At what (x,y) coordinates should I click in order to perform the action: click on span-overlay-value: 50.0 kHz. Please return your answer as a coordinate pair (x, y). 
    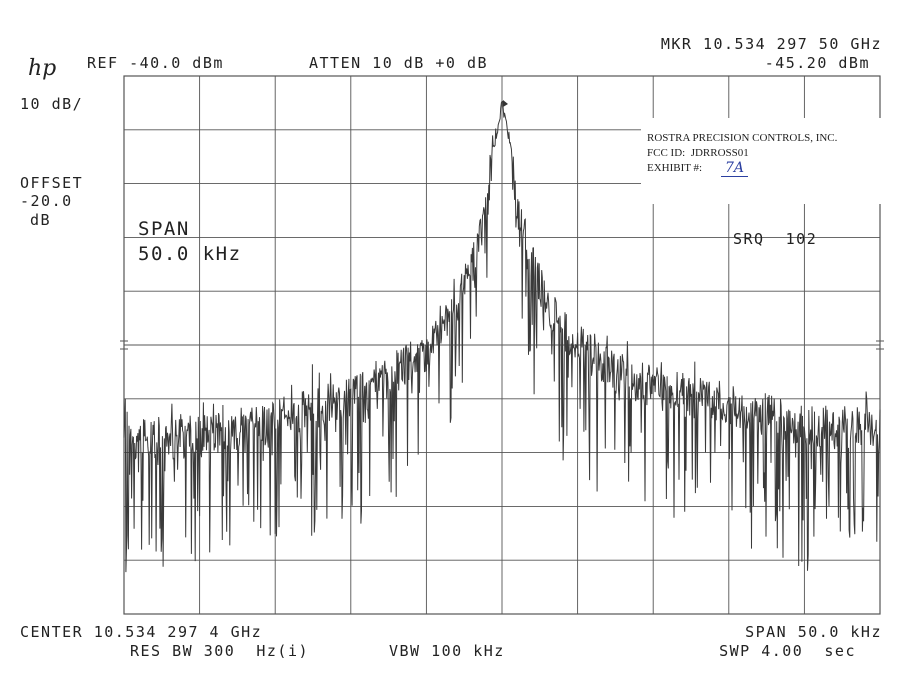
    Looking at the image, I should click on (190, 254).